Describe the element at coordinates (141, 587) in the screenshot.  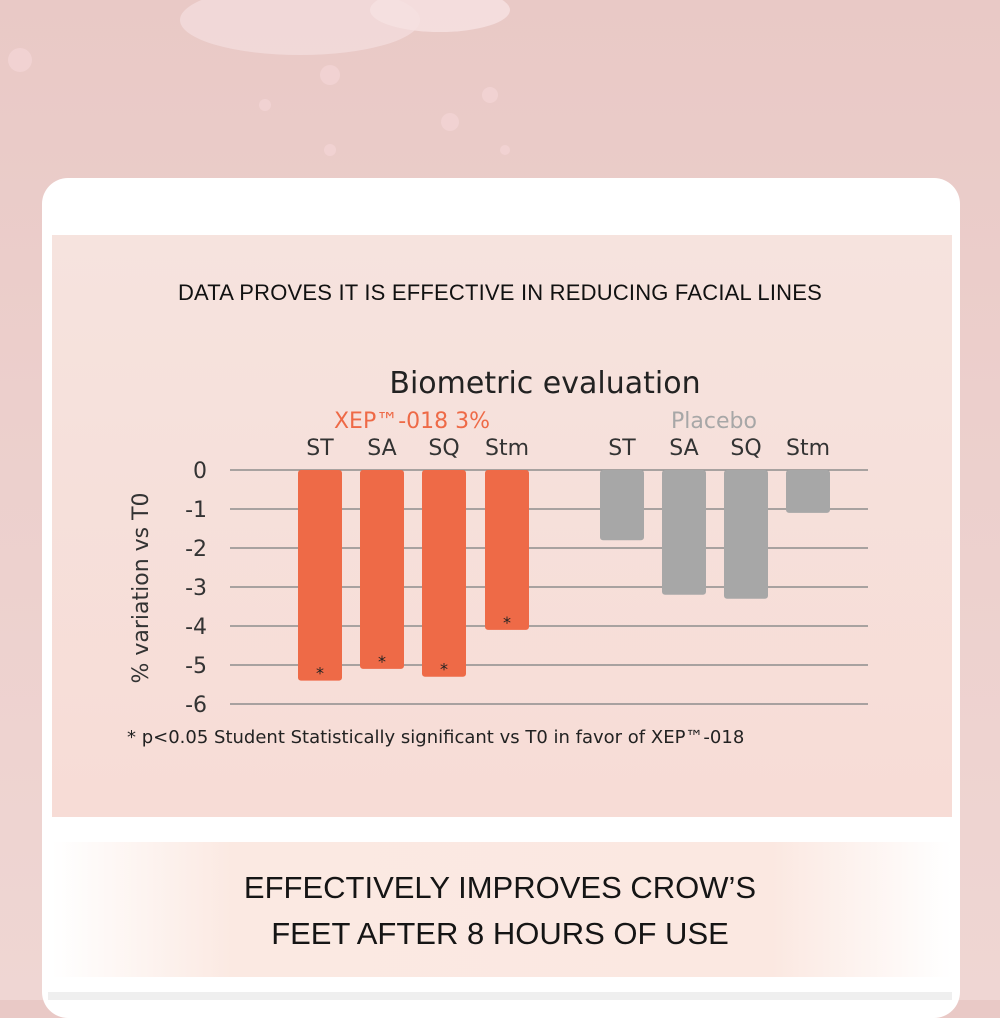
I see `y-axis-label: % variation vs T0` at that location.